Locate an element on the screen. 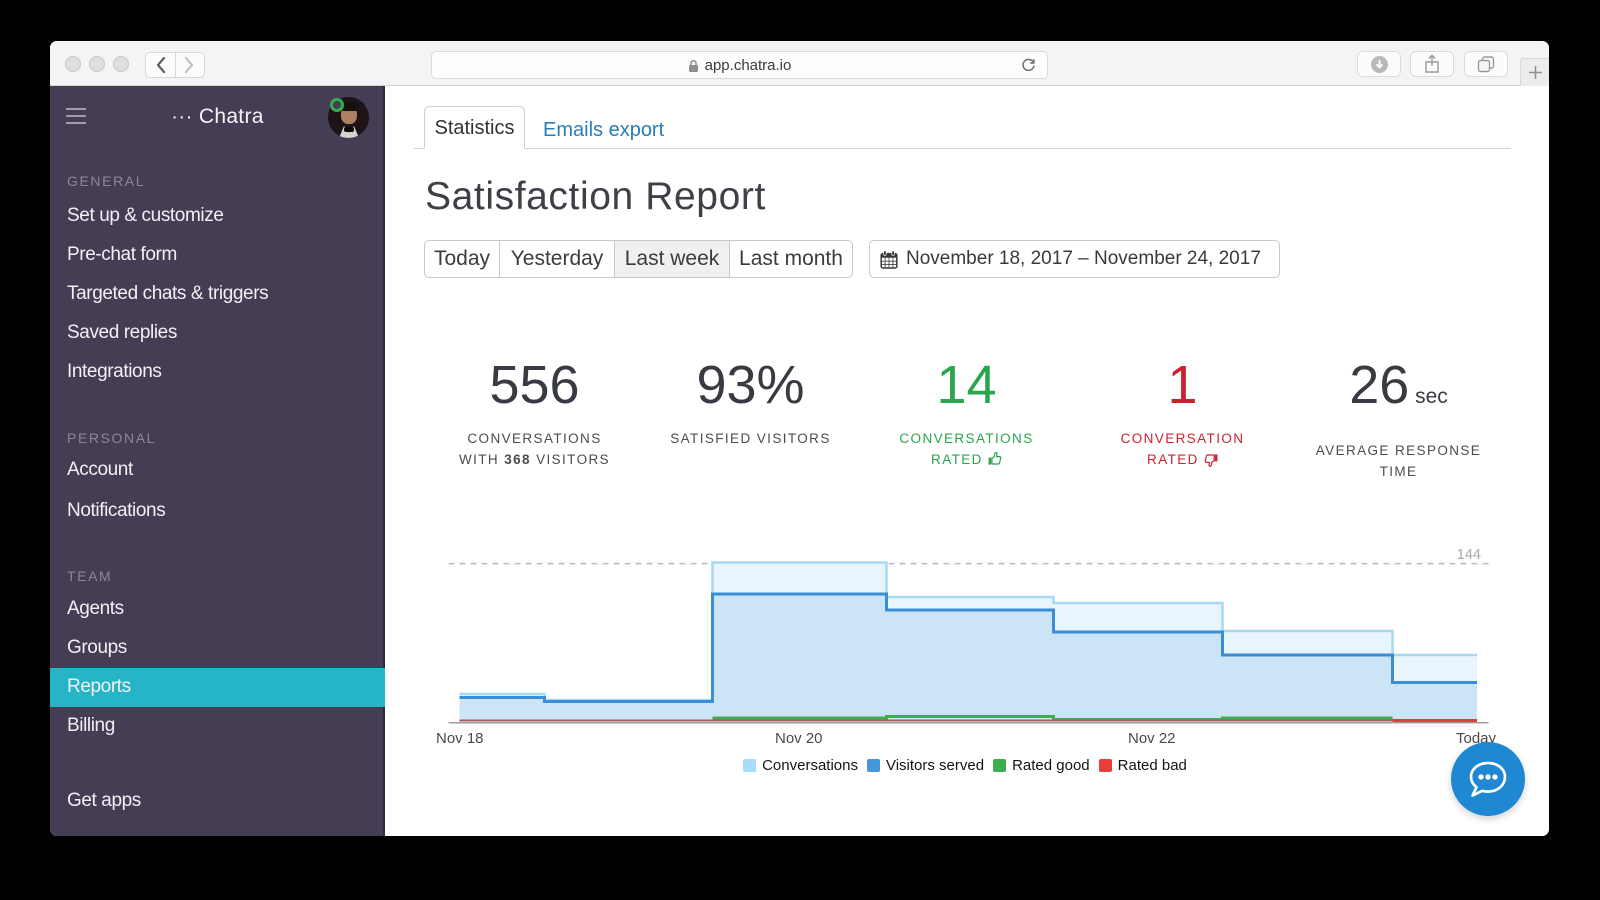  svg-text: 144 is located at coordinates (1469, 555).